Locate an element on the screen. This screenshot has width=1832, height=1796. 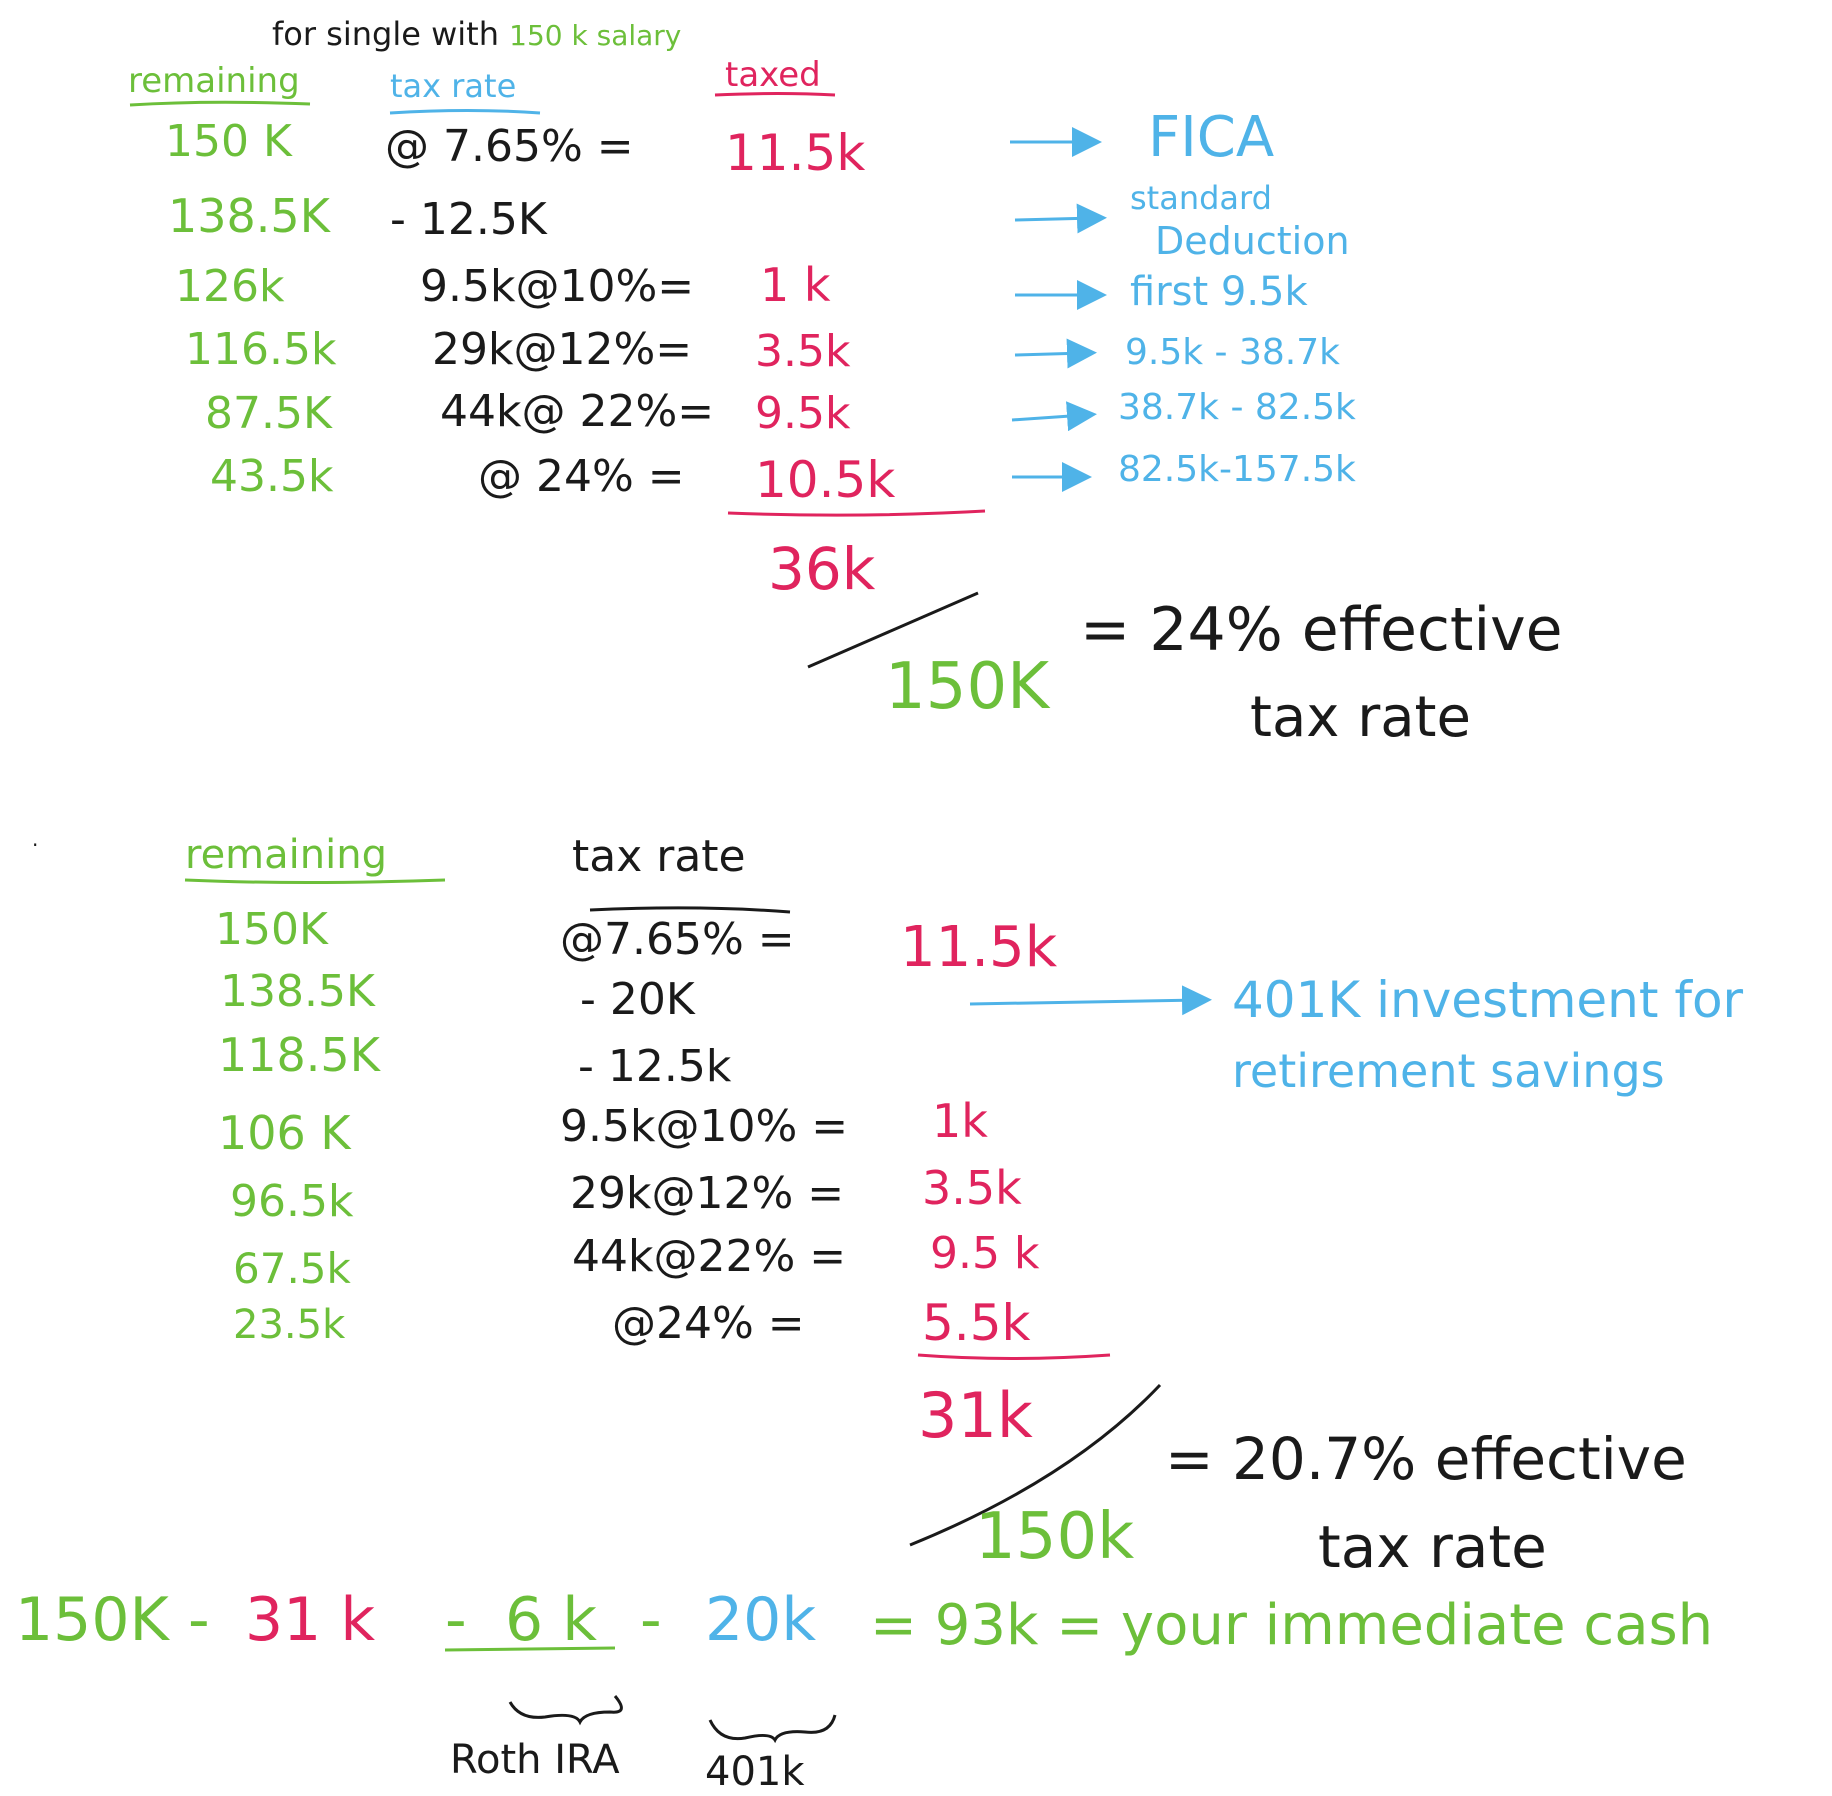
bottom-taxed-0: 11.5k is located at coordinates (979, 947).